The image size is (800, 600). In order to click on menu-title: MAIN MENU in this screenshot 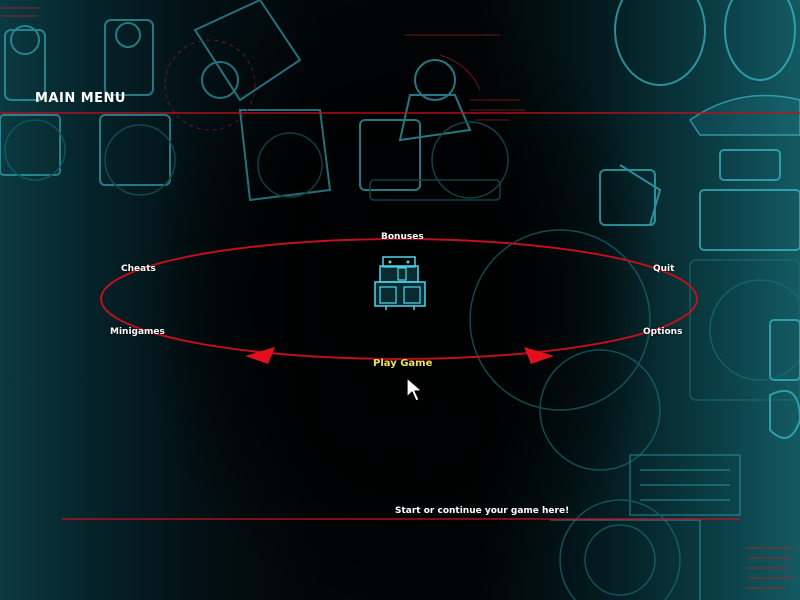, I will do `click(80, 98)`.